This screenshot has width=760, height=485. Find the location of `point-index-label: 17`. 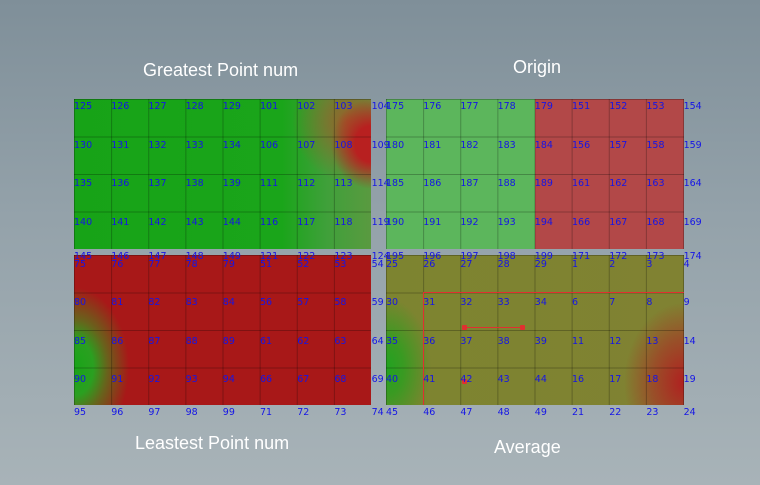

point-index-label: 17 is located at coordinates (615, 379).